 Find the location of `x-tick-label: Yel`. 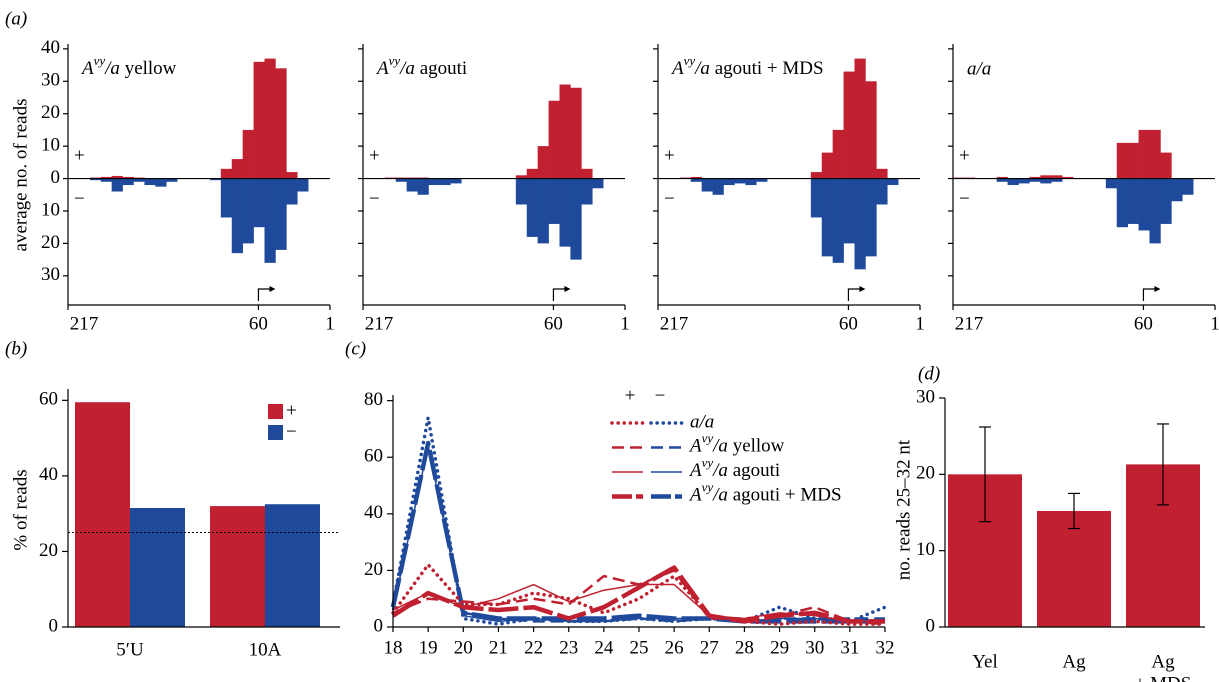

x-tick-label: Yel is located at coordinates (985, 661).